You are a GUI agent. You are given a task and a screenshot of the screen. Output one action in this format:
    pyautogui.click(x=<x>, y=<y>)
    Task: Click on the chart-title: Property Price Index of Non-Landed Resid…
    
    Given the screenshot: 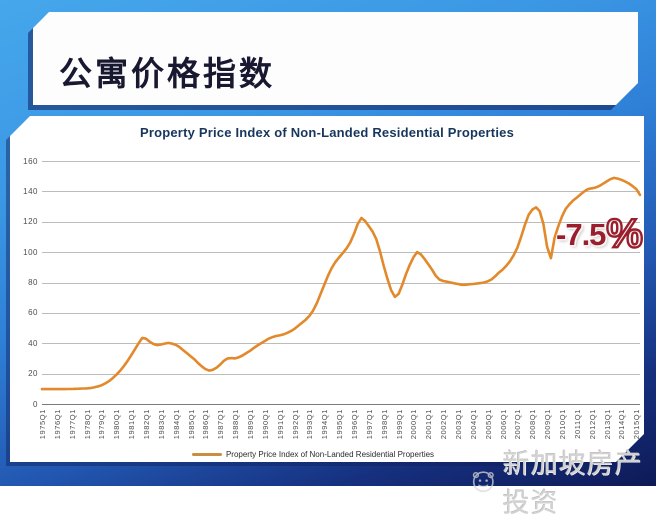 What is the action you would take?
    pyautogui.click(x=327, y=132)
    